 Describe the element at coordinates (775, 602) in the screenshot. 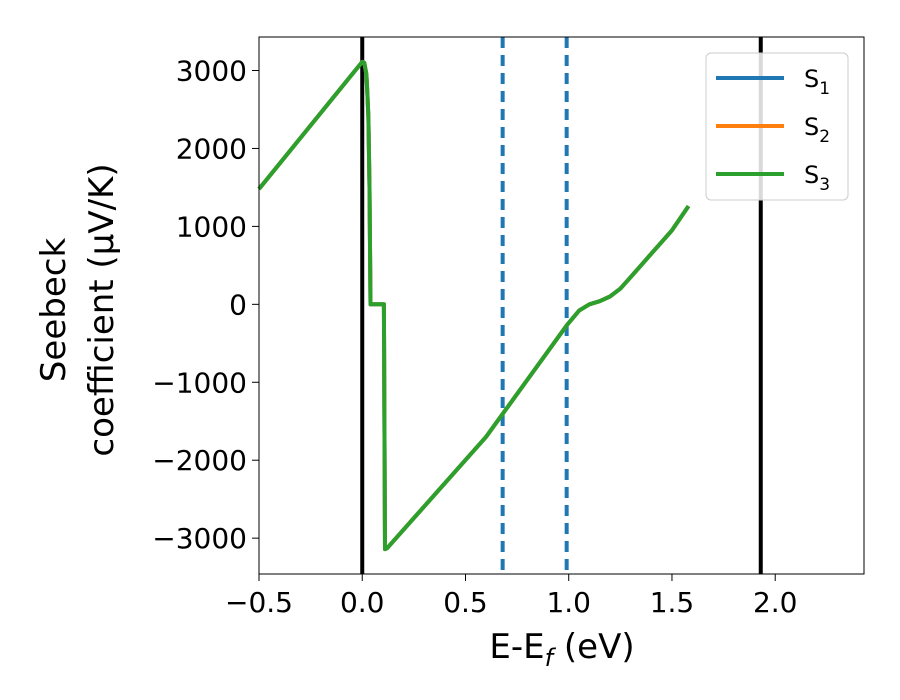

I see `x-tick-label: 2.0` at that location.